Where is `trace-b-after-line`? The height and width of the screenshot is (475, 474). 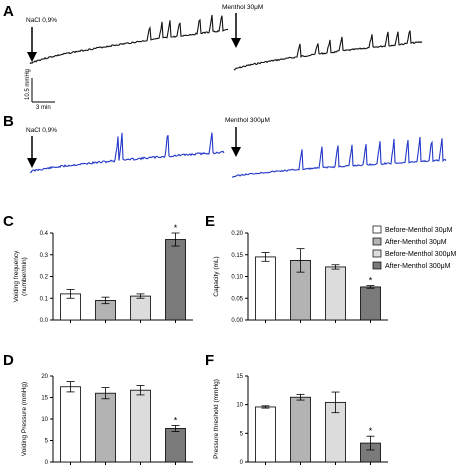
trace-b-after-line is located at coordinates (339, 157).